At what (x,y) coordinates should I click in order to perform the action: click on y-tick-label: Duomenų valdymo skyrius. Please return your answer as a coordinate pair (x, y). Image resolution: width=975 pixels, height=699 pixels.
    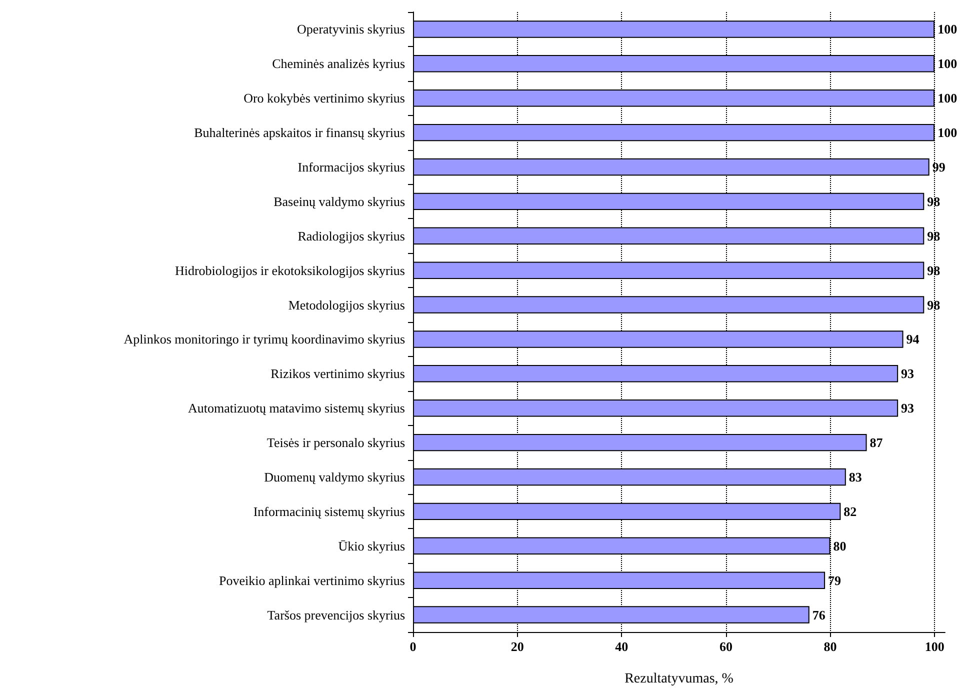
    Looking at the image, I should click on (334, 477).